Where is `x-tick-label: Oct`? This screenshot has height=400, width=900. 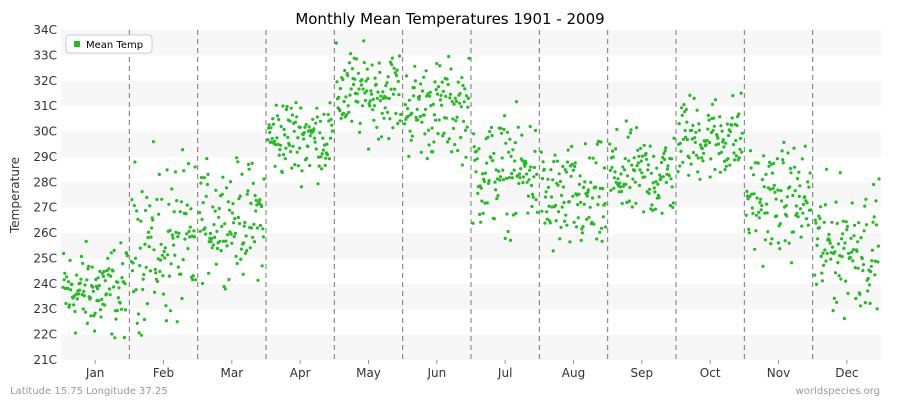
x-tick-label: Oct is located at coordinates (710, 373).